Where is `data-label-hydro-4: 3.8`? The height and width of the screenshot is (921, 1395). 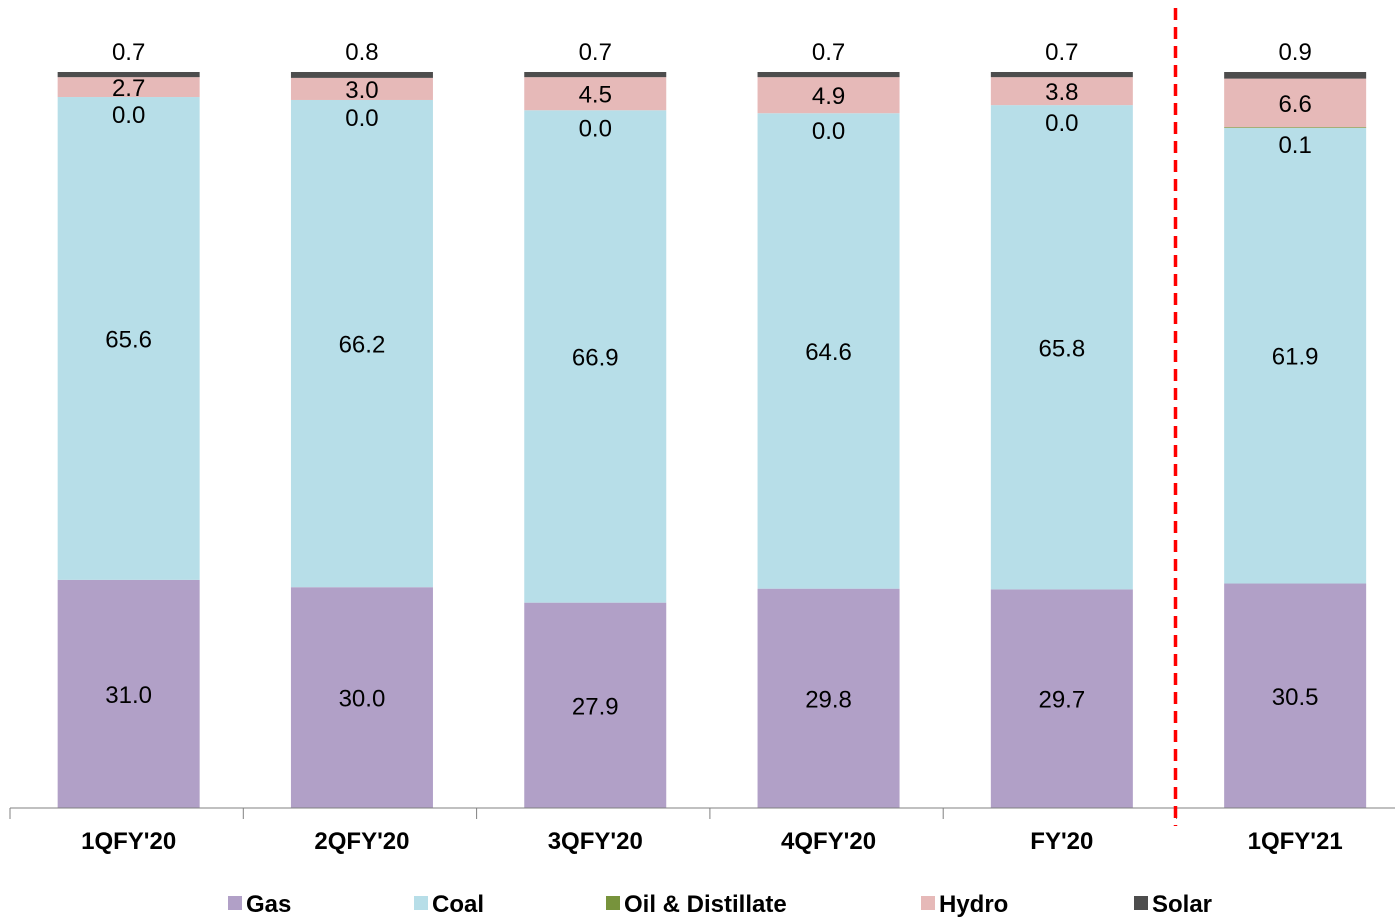 data-label-hydro-4: 3.8 is located at coordinates (1061, 92).